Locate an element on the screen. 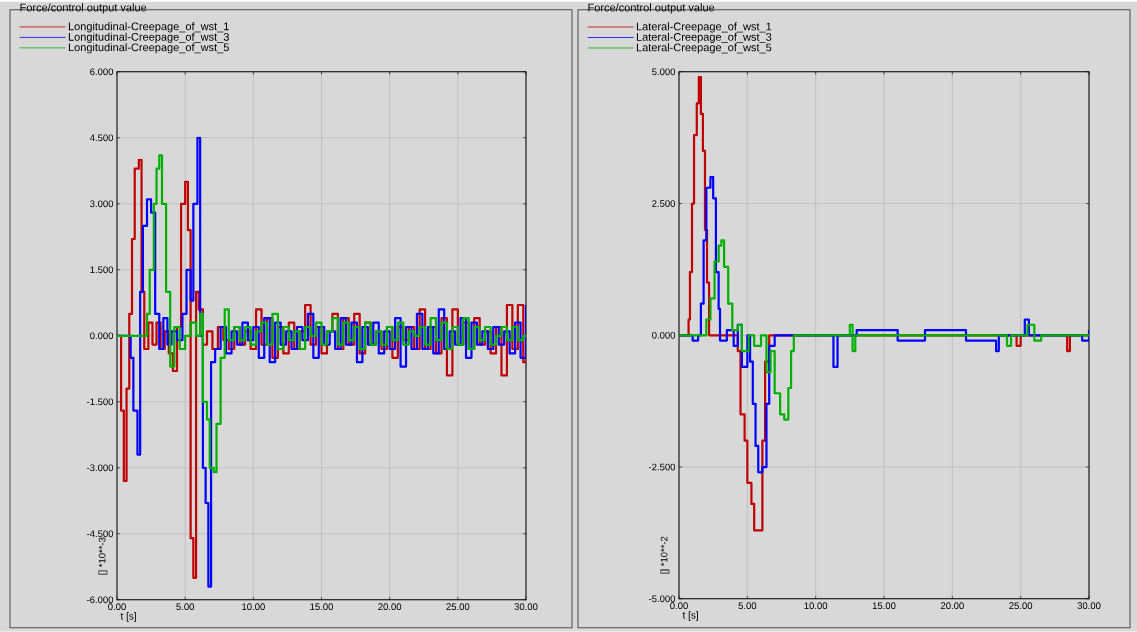 Image resolution: width=1137 pixels, height=632 pixels. legend-label: Longitudinal-Creepage_of_wst_5 is located at coordinates (148, 48).